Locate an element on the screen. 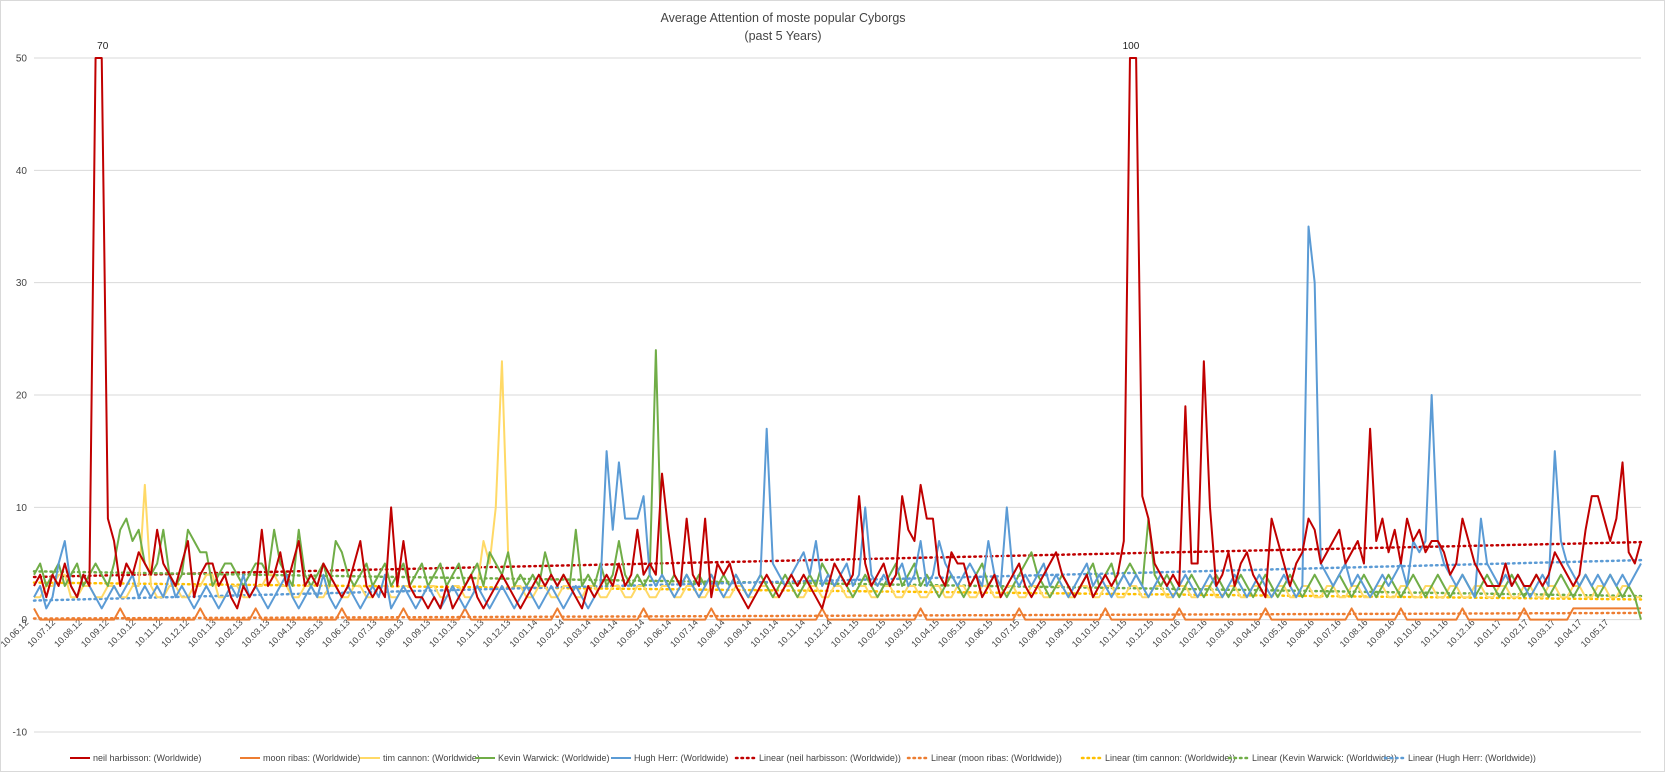 This screenshot has width=1665, height=773. x-tick-label: 10.05.14 is located at coordinates (631, 633).